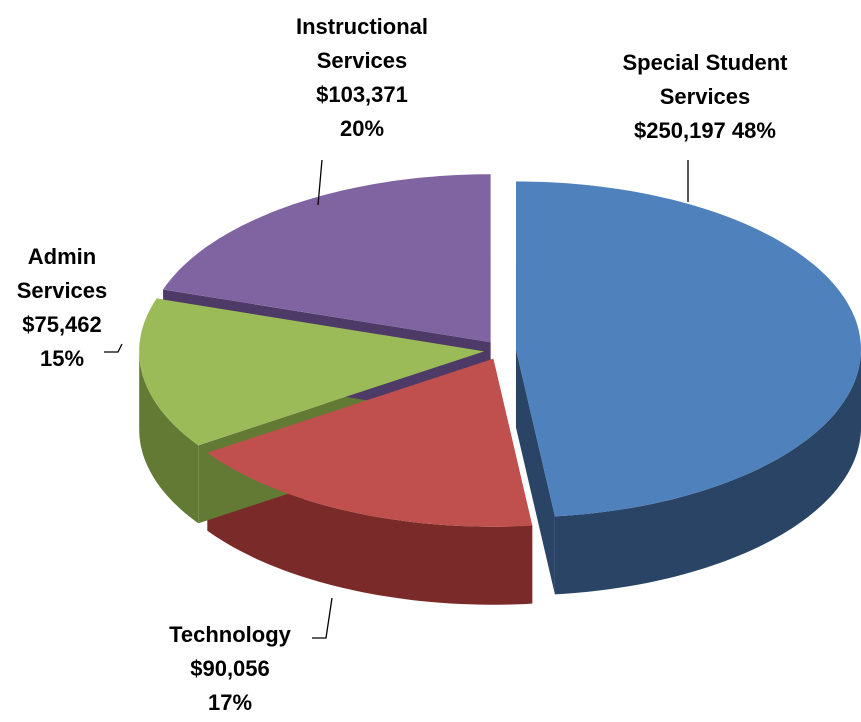 This screenshot has width=861, height=722. Describe the element at coordinates (62, 358) in the screenshot. I see `percent-label: 15%` at that location.